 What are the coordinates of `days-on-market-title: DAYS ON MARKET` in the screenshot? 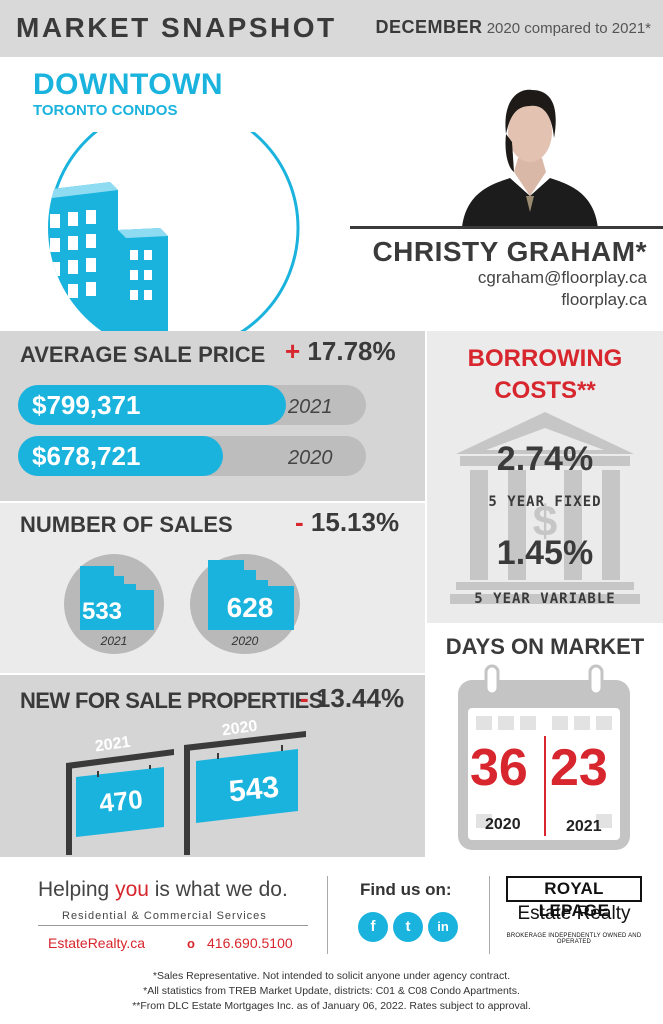 It's located at (545, 646).